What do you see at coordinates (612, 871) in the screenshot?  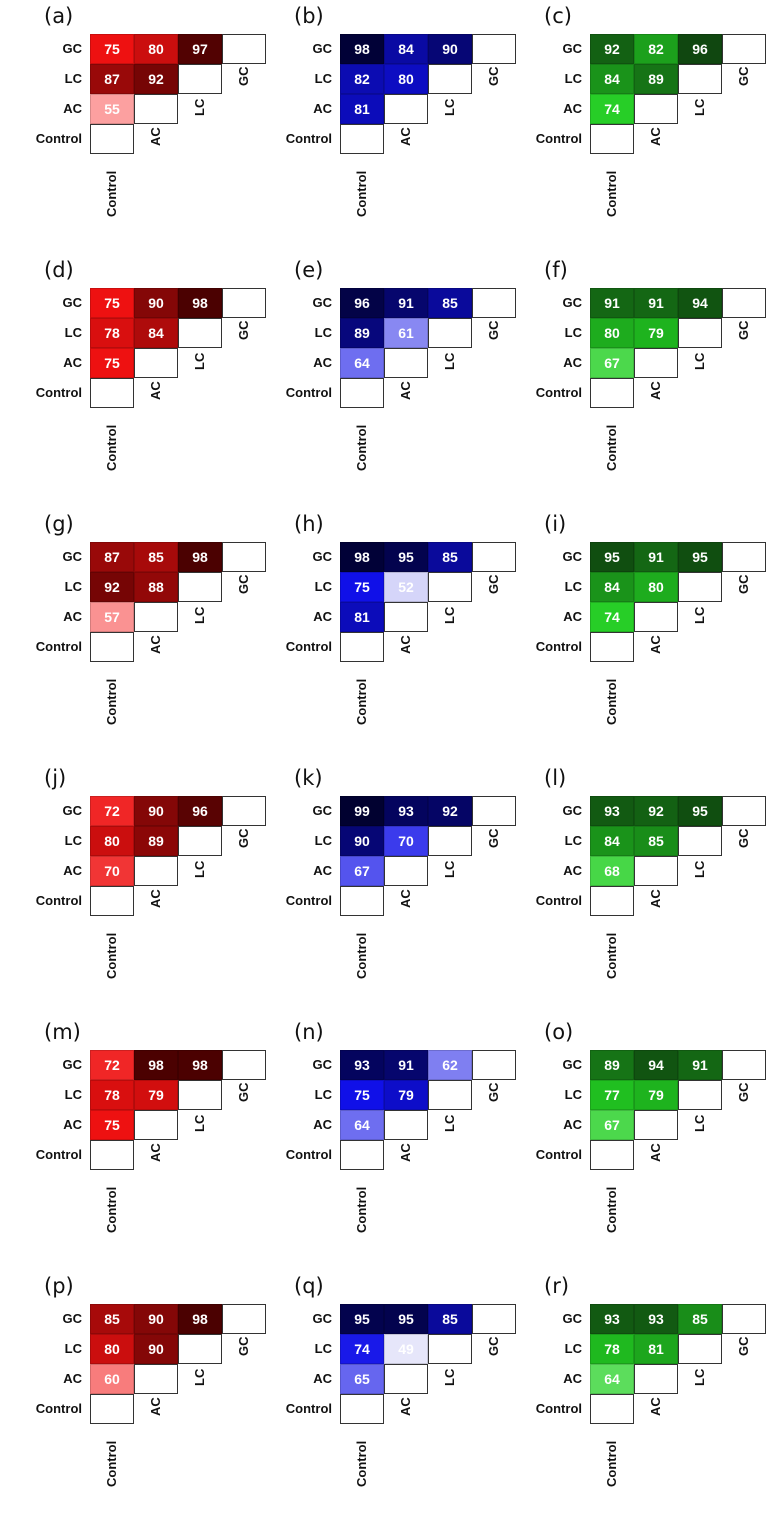 I see `heatmap-cell: 68` at bounding box center [612, 871].